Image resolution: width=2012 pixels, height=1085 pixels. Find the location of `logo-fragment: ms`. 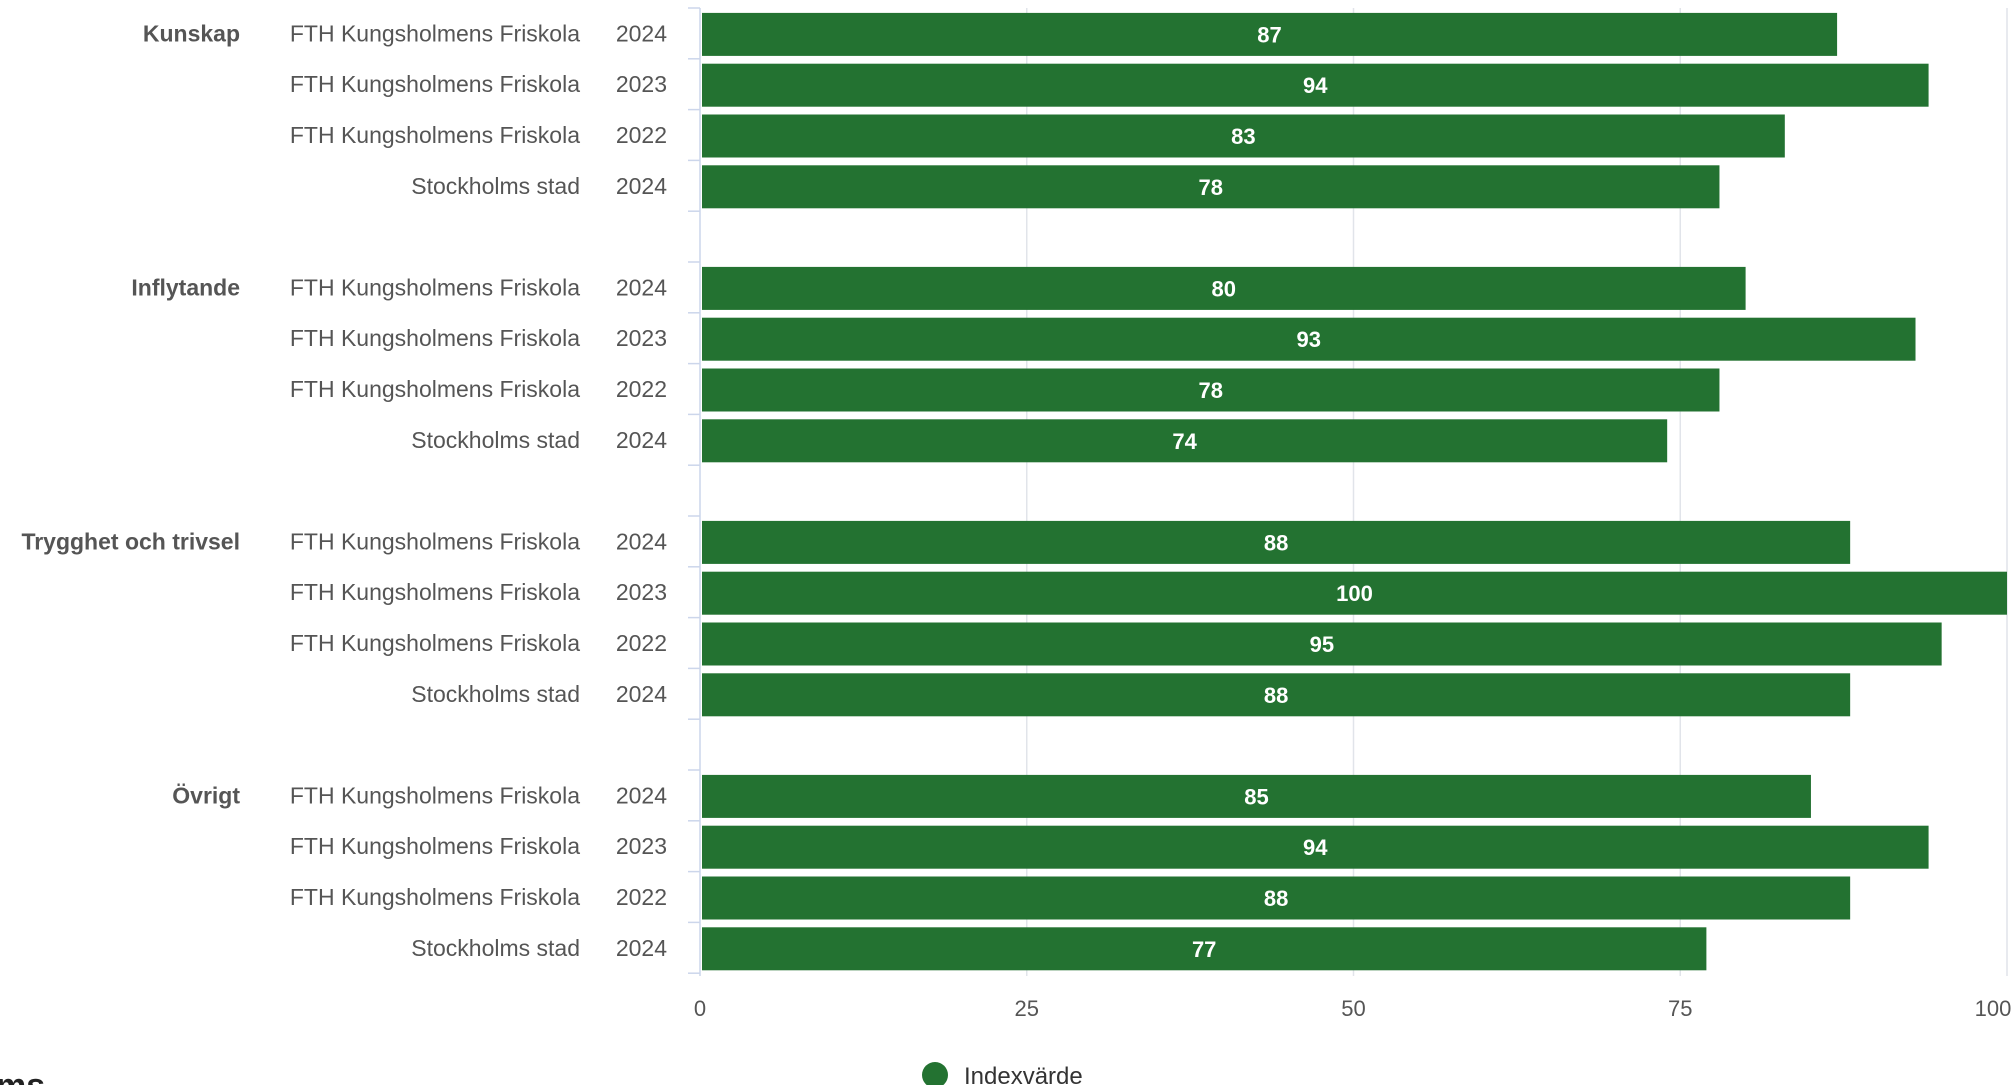

logo-fragment: ms is located at coordinates (22, 1076).